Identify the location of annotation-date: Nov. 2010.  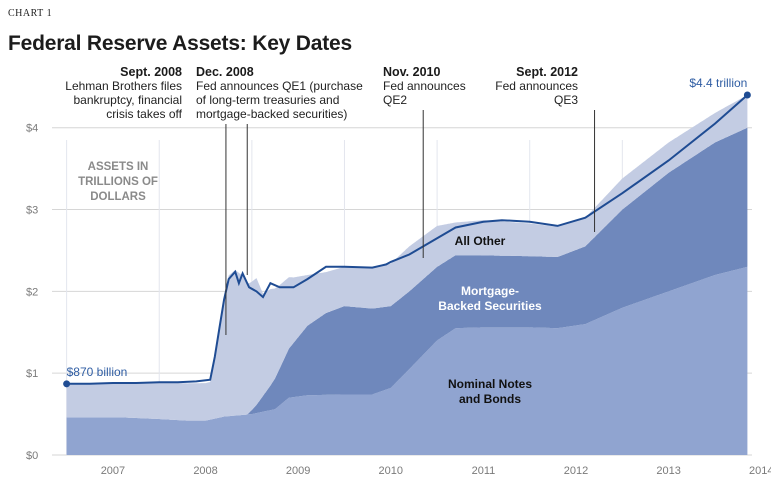
(411, 72).